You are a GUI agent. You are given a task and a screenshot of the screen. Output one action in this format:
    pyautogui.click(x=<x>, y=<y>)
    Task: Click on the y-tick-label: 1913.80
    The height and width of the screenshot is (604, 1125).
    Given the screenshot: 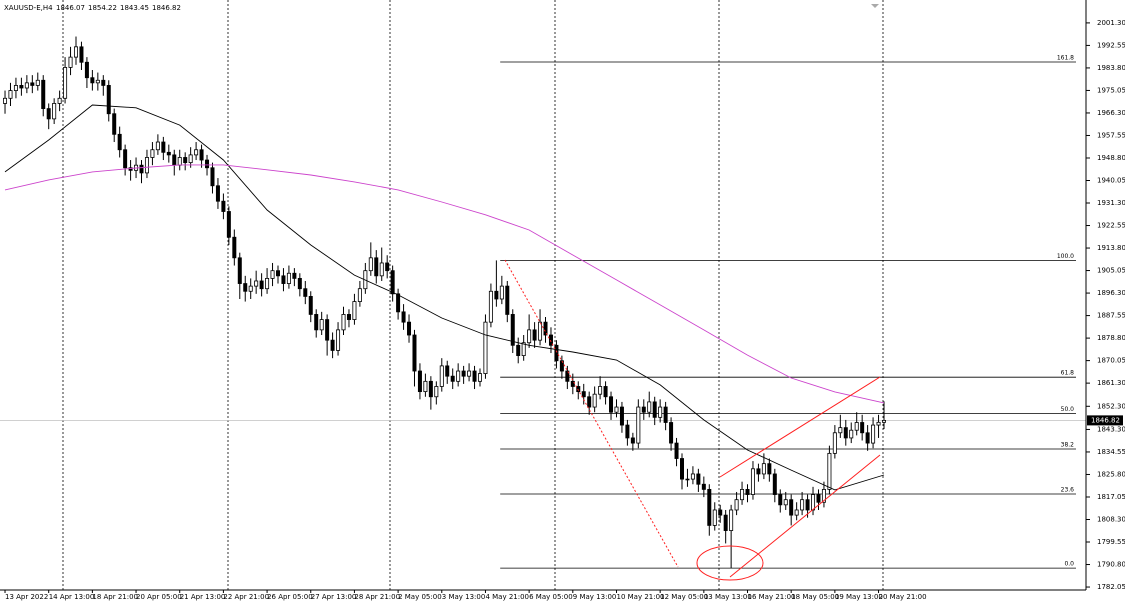 What is the action you would take?
    pyautogui.click(x=1111, y=248)
    